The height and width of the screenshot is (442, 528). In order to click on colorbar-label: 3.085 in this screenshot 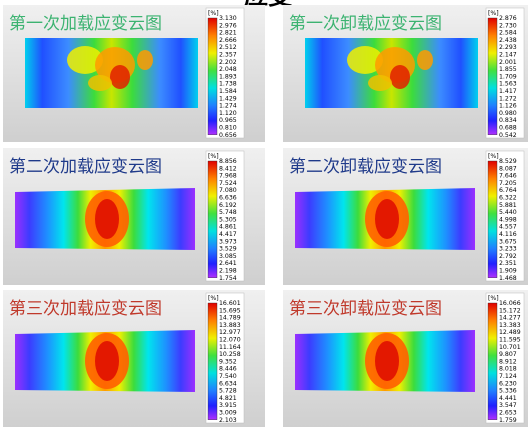, I will do `click(228, 256)`.